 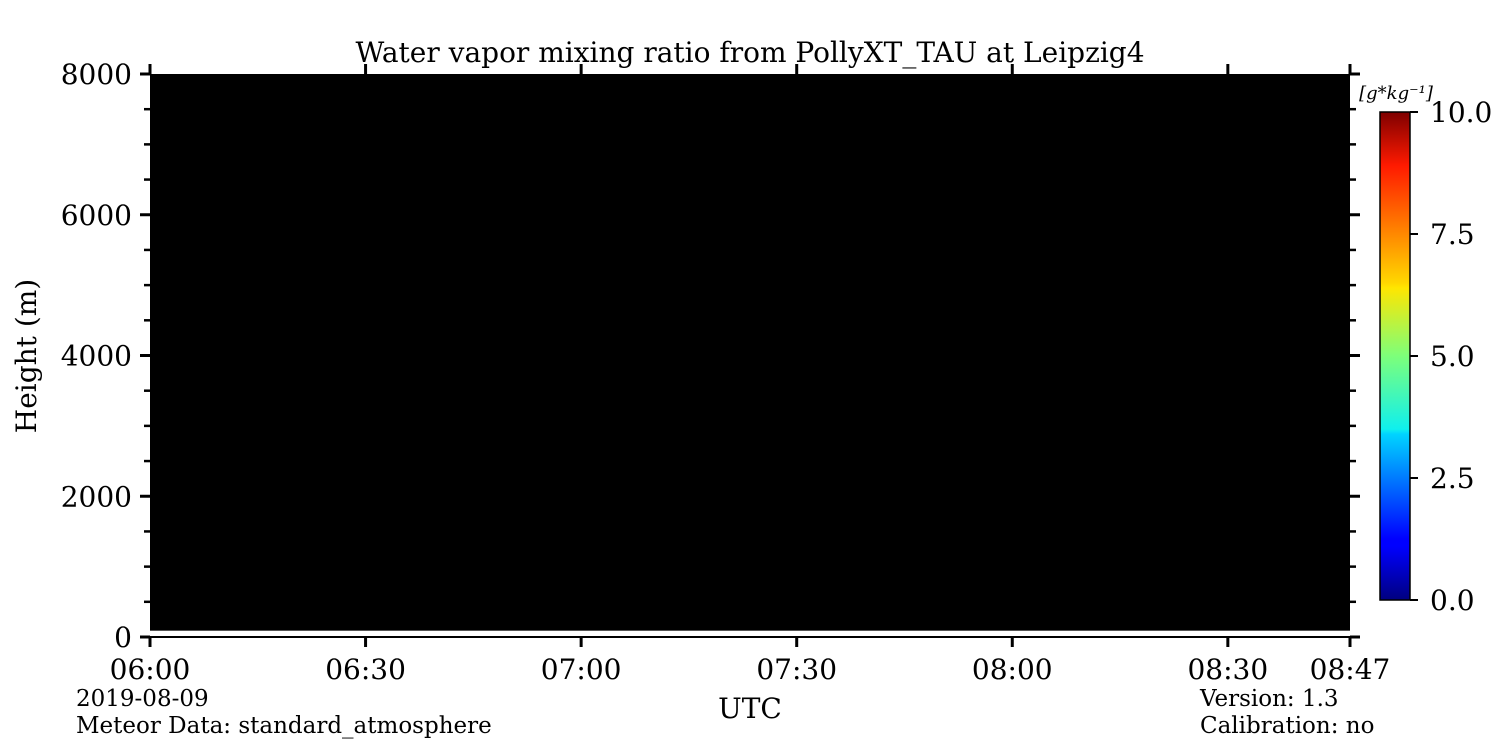 I want to click on x-ticks-top, so click(x=750, y=69).